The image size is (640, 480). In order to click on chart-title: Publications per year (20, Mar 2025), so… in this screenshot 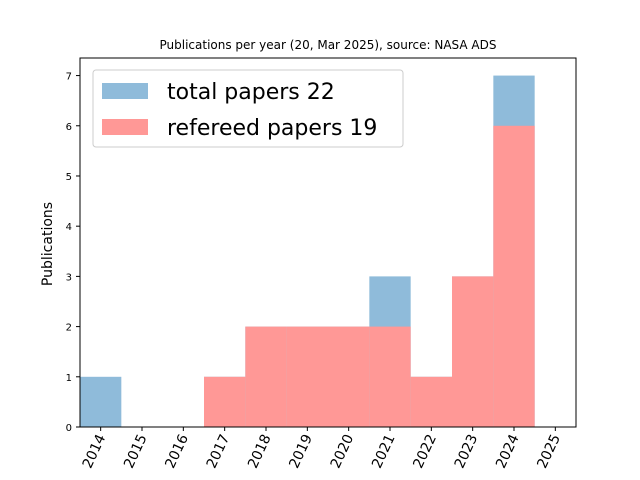, I will do `click(328, 45)`.